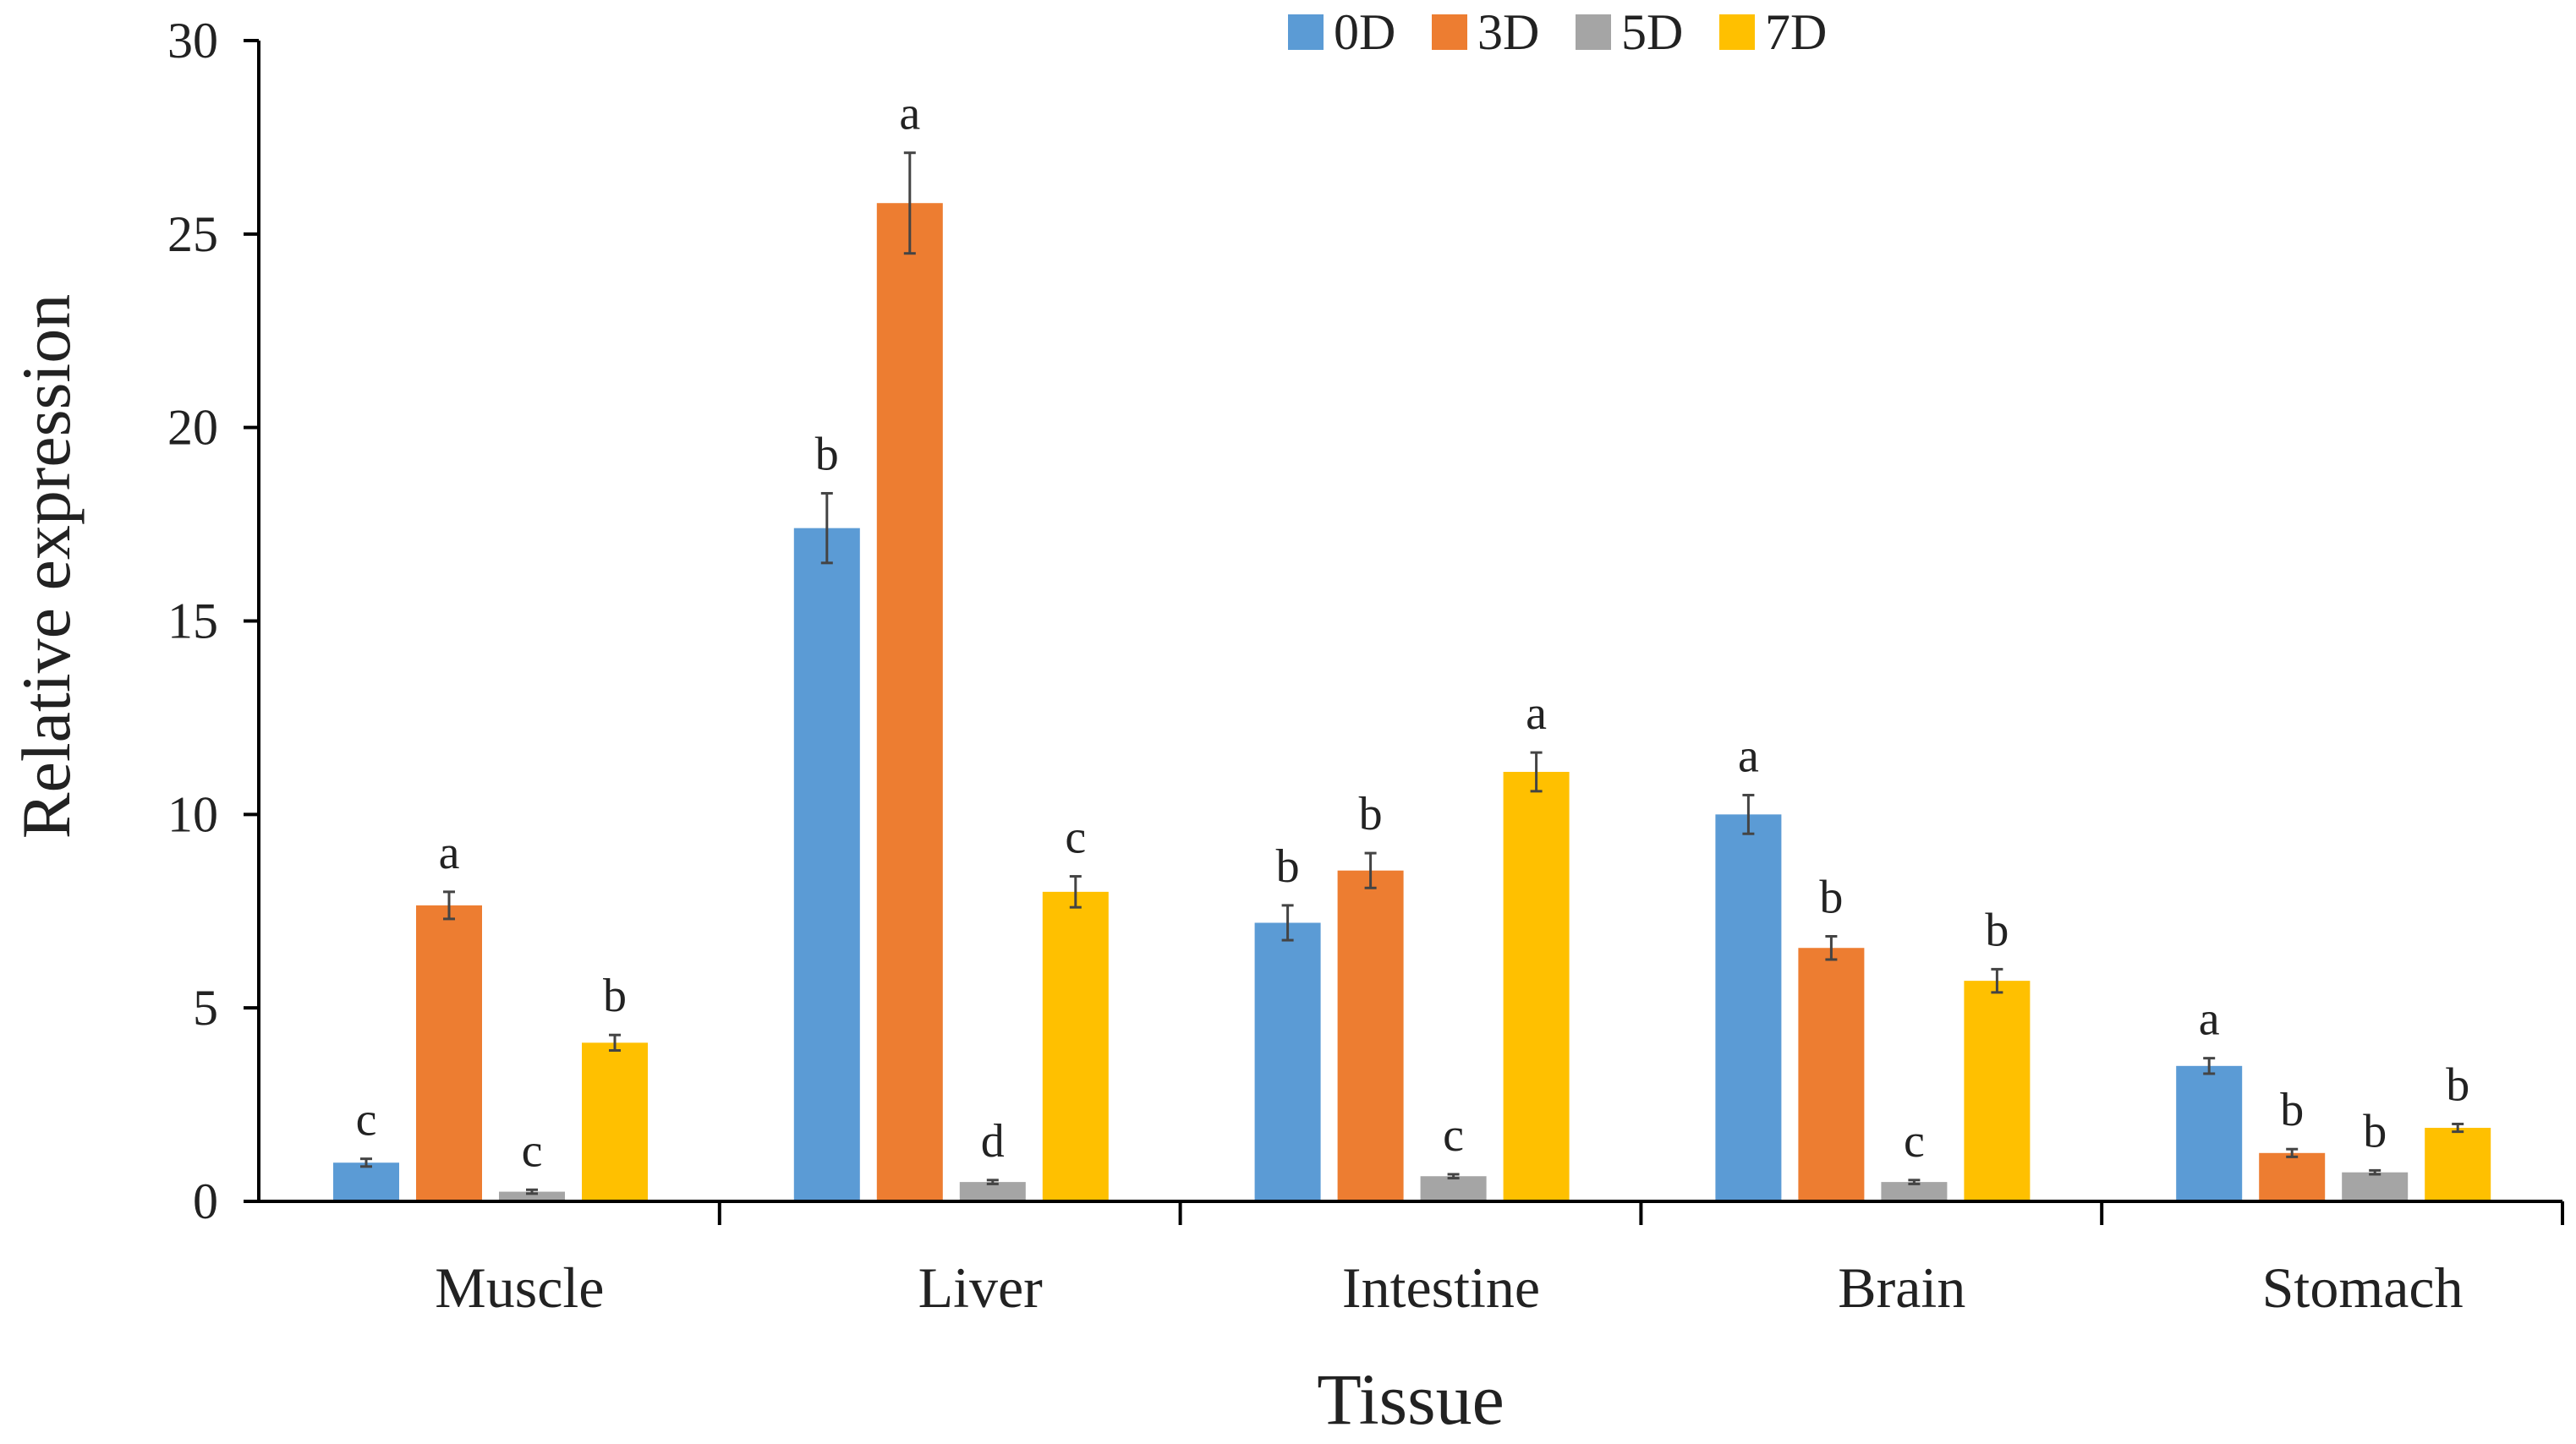 The image size is (2576, 1444). I want to click on legend-item-5d: 5D, so click(1629, 32).